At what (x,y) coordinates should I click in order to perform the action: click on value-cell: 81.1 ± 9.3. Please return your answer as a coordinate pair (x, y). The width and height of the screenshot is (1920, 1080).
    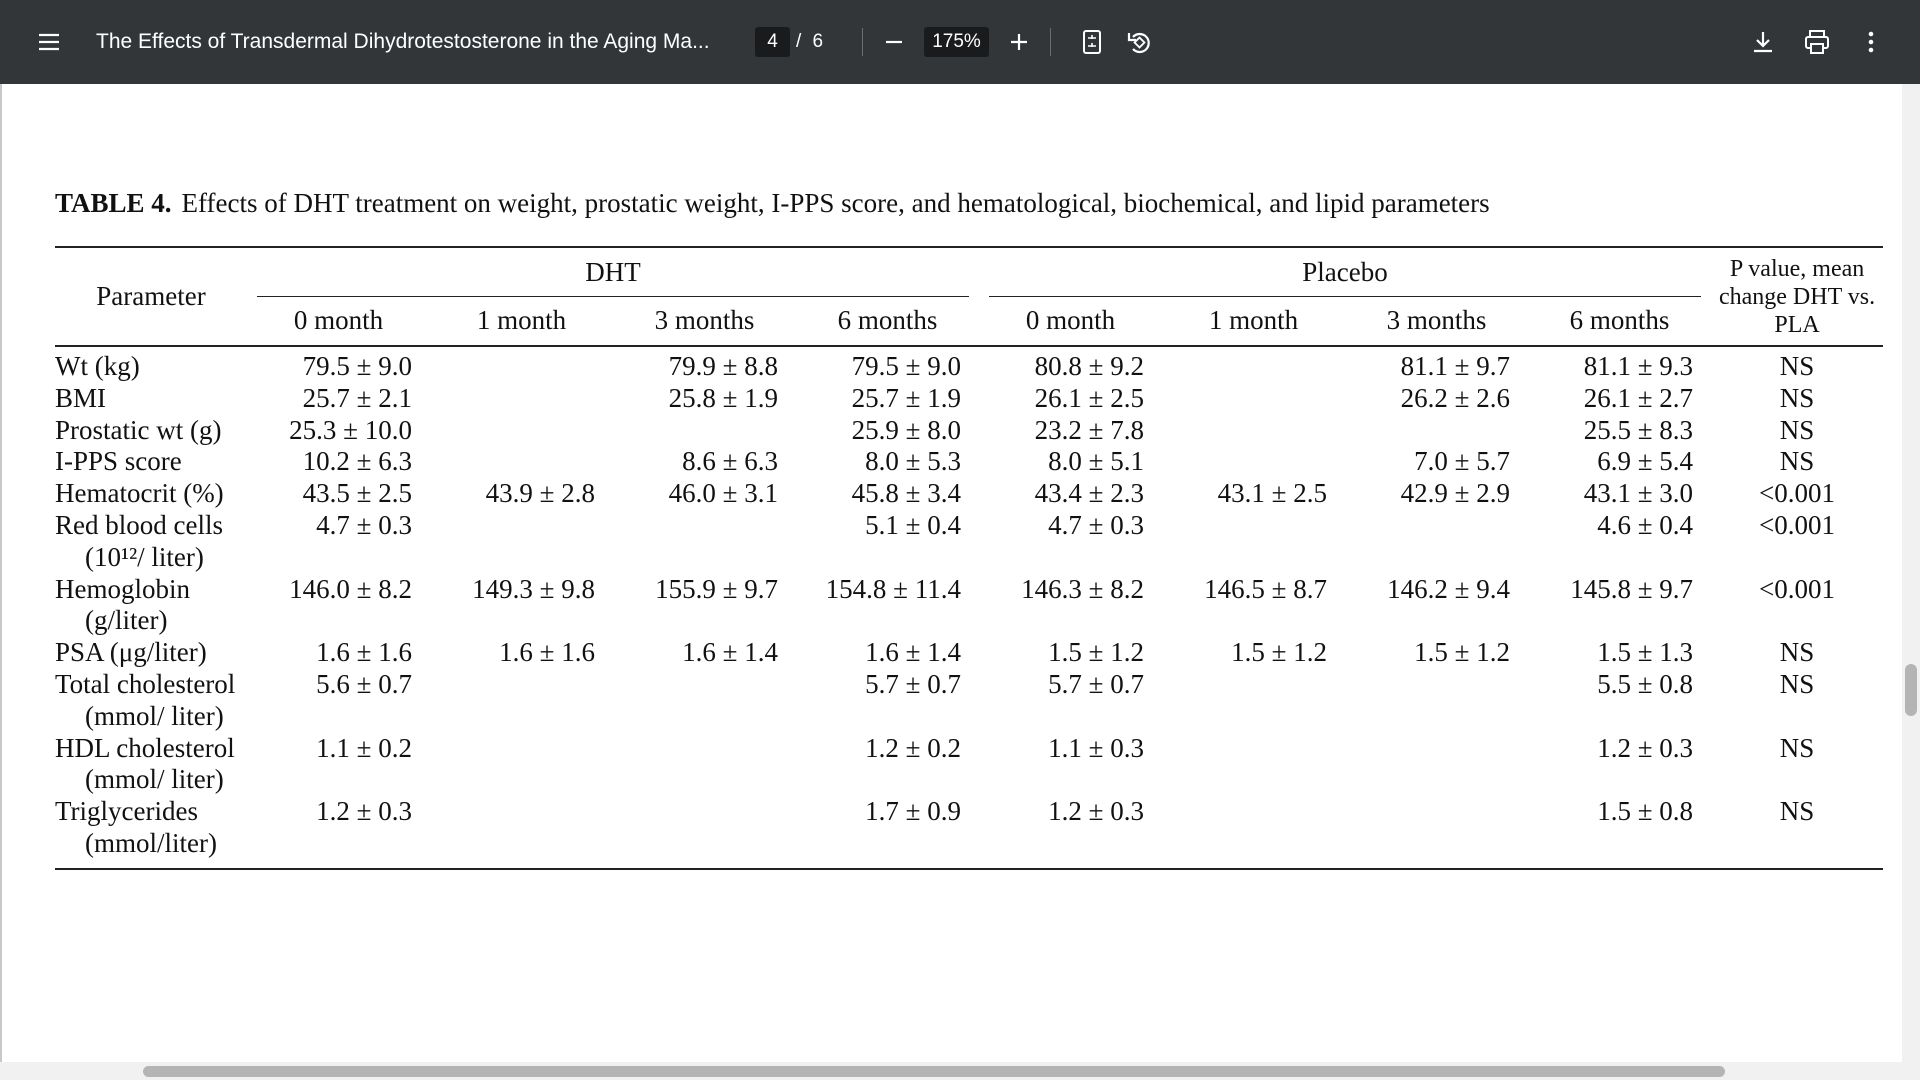
    Looking at the image, I should click on (1638, 366).